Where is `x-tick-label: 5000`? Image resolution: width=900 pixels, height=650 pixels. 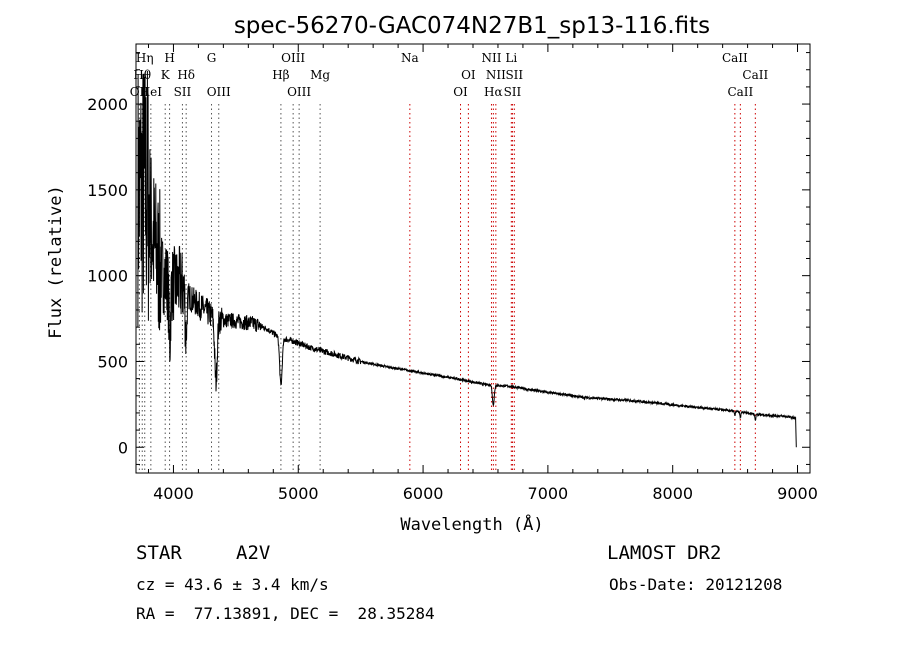
x-tick-label: 5000 is located at coordinates (298, 493).